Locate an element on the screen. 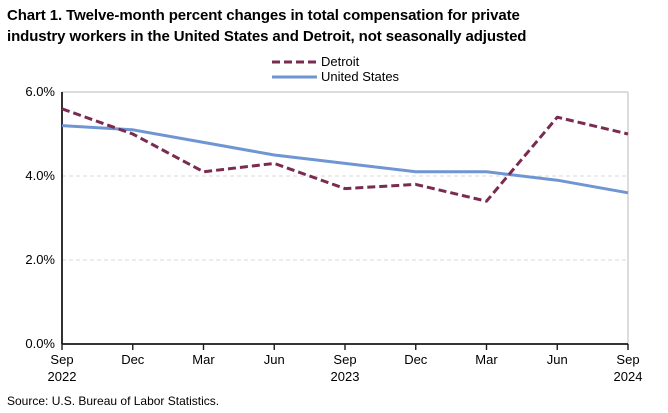  y-tick-label: 4.0% is located at coordinates (40, 175).